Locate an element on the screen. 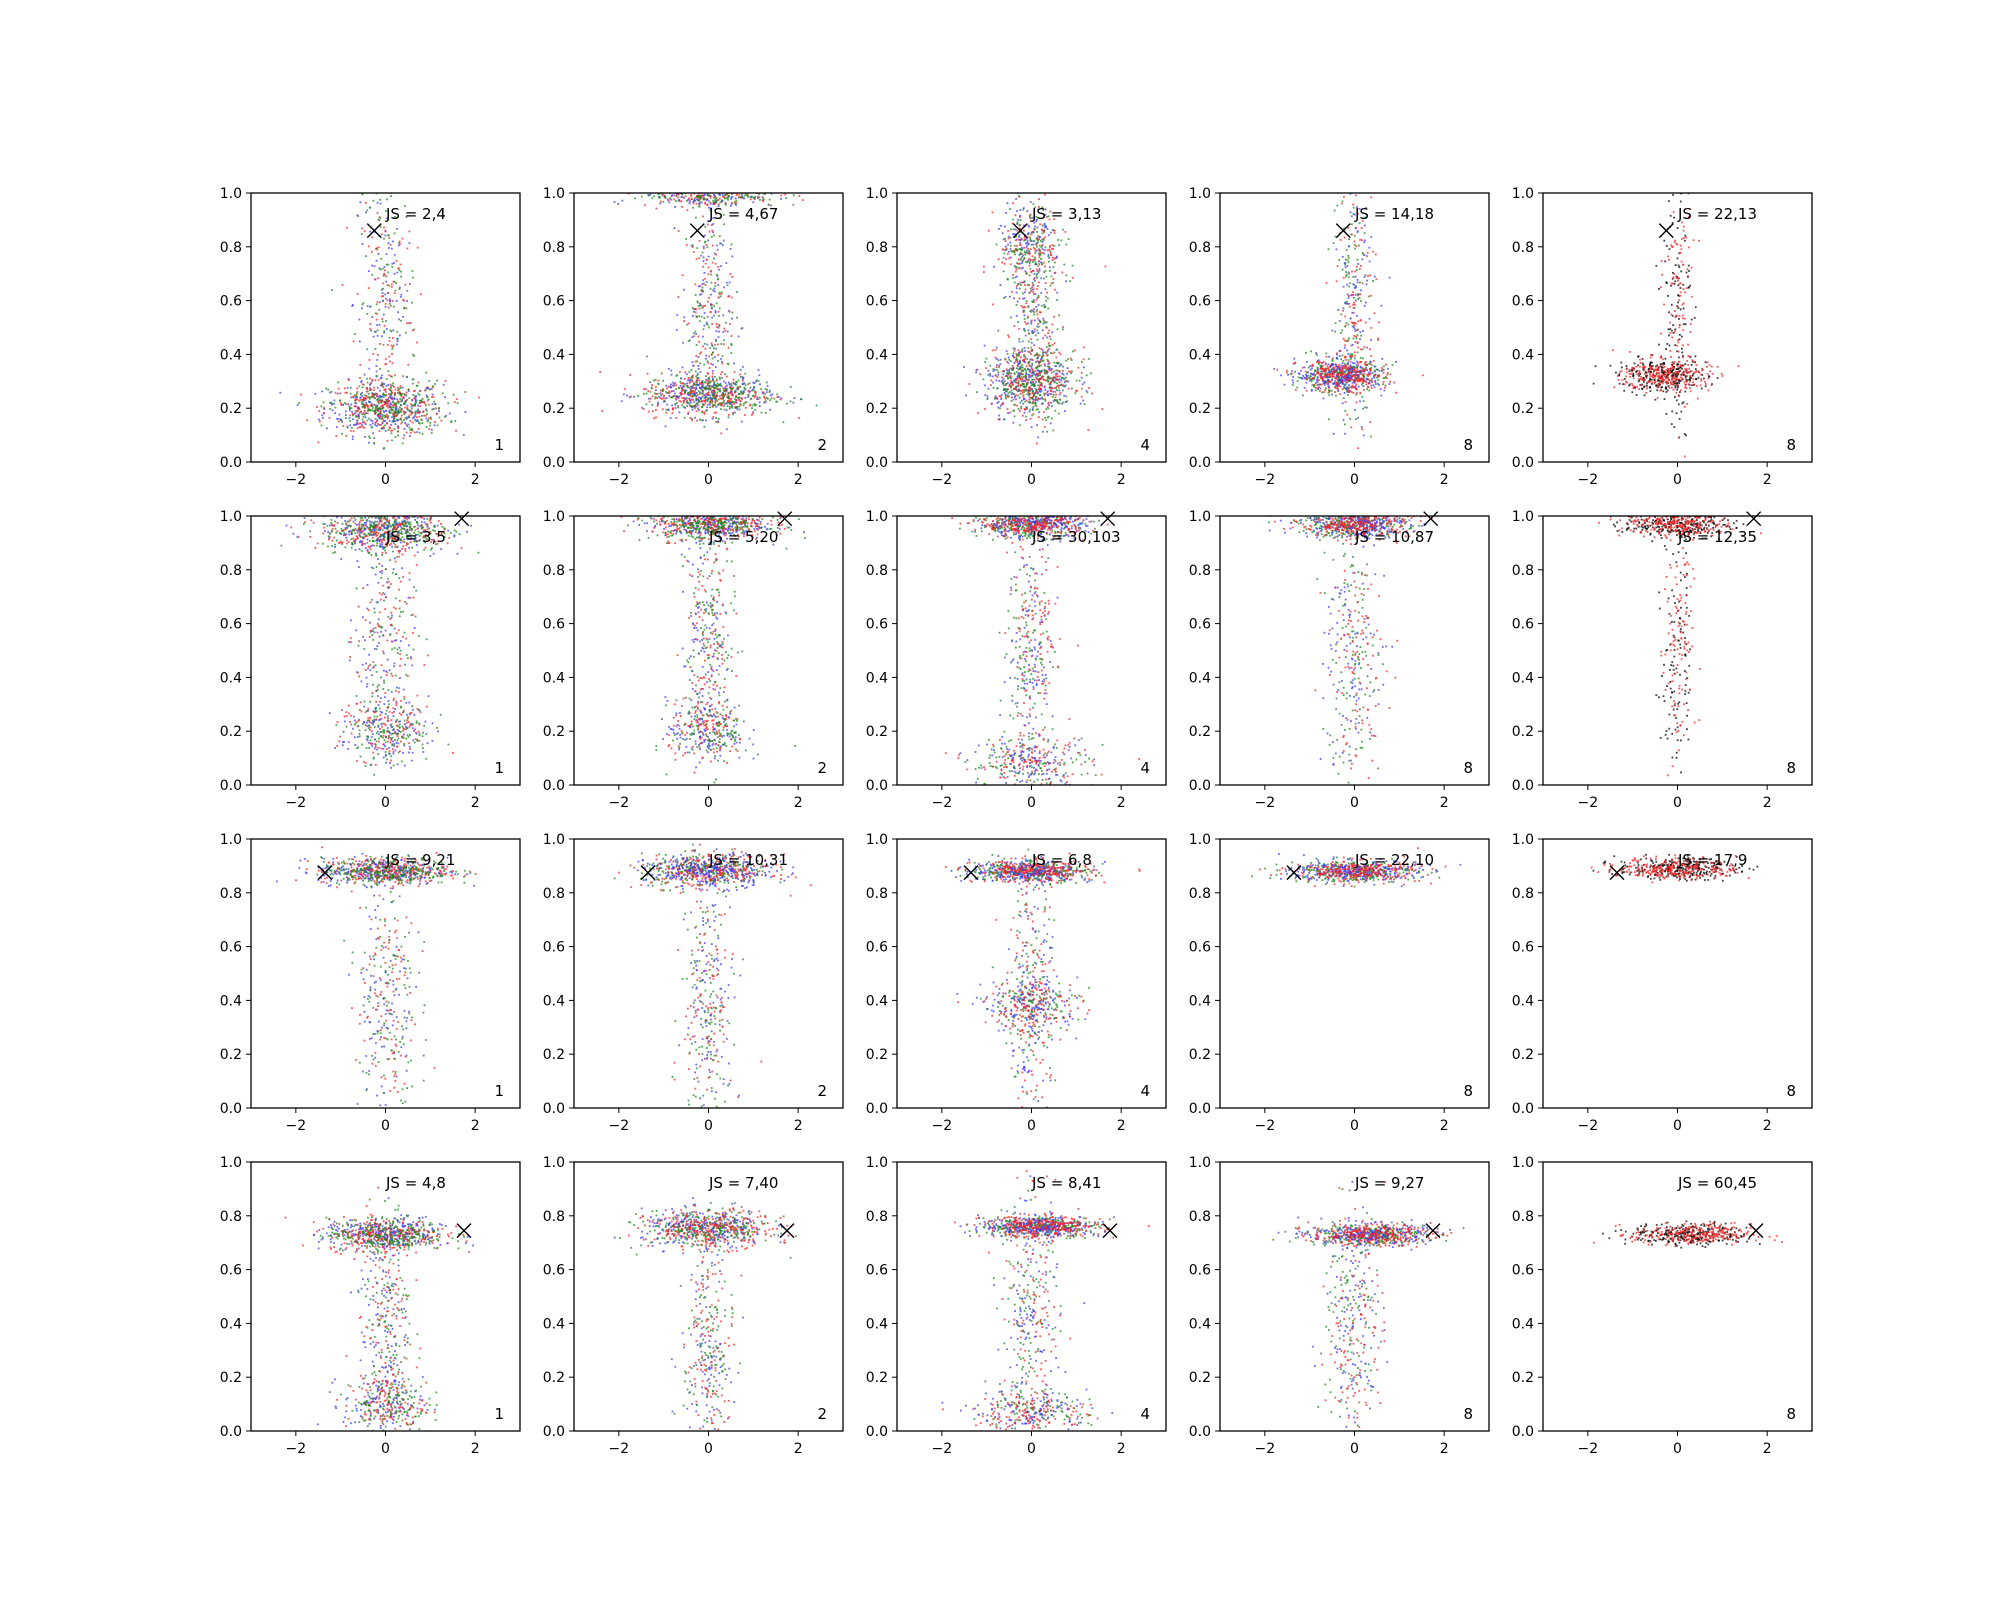 This screenshot has width=2000, height=1600. series-blue-points is located at coordinates (373, 325).